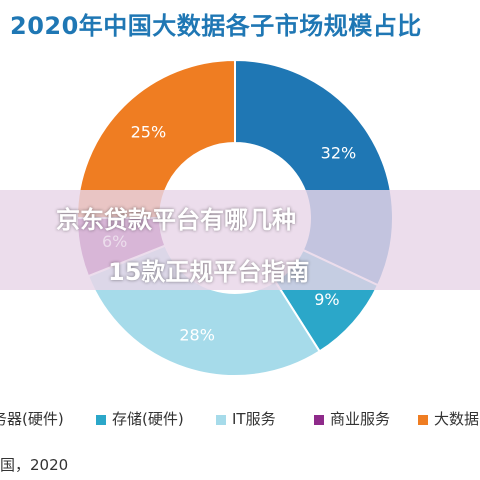  Describe the element at coordinates (216, 26) in the screenshot. I see `chart-title: 2020年中国大数据各子市场规模占比` at that location.